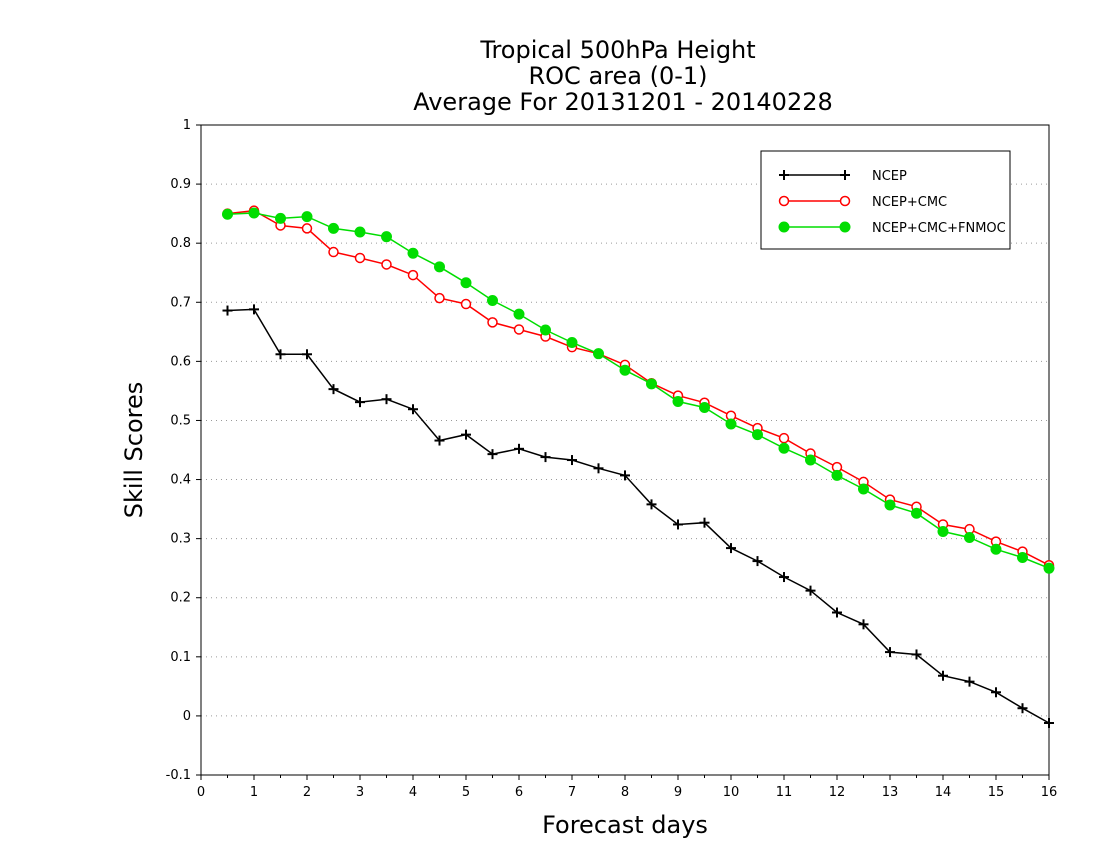 Image resolution: width=1100 pixels, height=850 pixels. Describe the element at coordinates (180, 184) in the screenshot. I see `y-tick-label: 0.9` at that location.